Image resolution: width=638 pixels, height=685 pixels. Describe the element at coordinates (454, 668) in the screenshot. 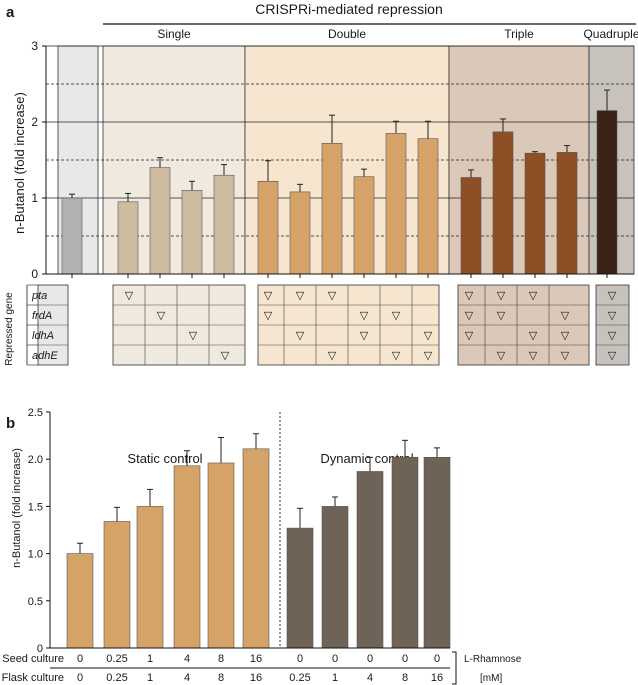

I see `rhamnose-bracket` at that location.